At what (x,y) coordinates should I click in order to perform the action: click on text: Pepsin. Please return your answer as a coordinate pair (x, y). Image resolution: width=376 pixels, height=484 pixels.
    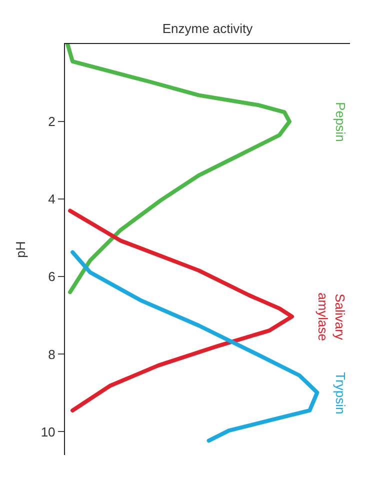
    Looking at the image, I should click on (340, 122).